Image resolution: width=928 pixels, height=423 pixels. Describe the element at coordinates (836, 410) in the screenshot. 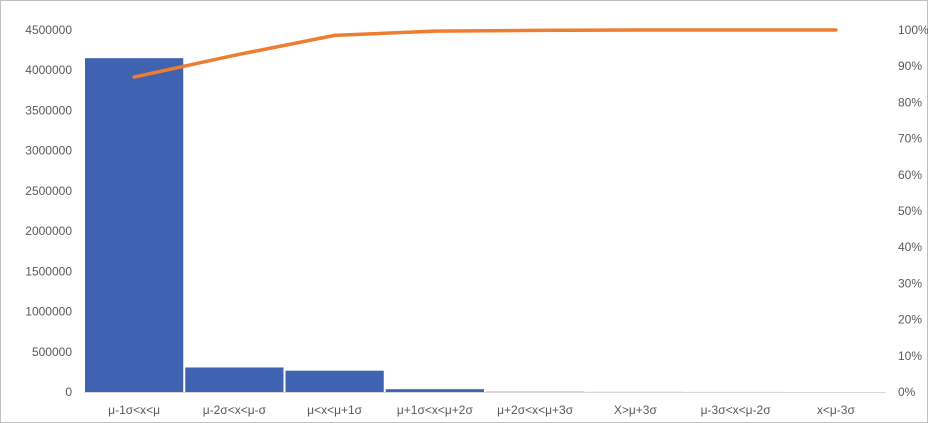

I see `x-tick-label: x<μ-3σ` at that location.